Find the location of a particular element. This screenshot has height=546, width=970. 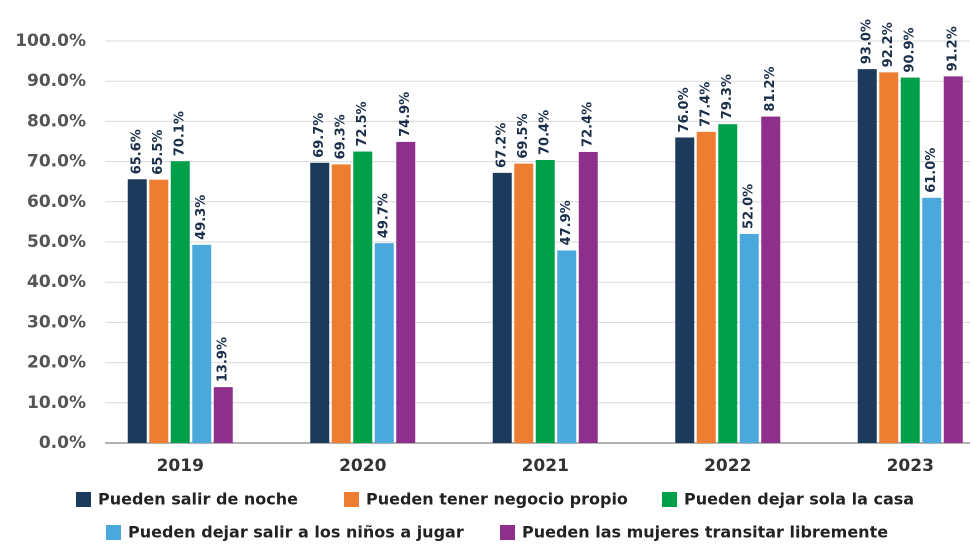

y-tick-label: 100.0% is located at coordinates (50, 41).